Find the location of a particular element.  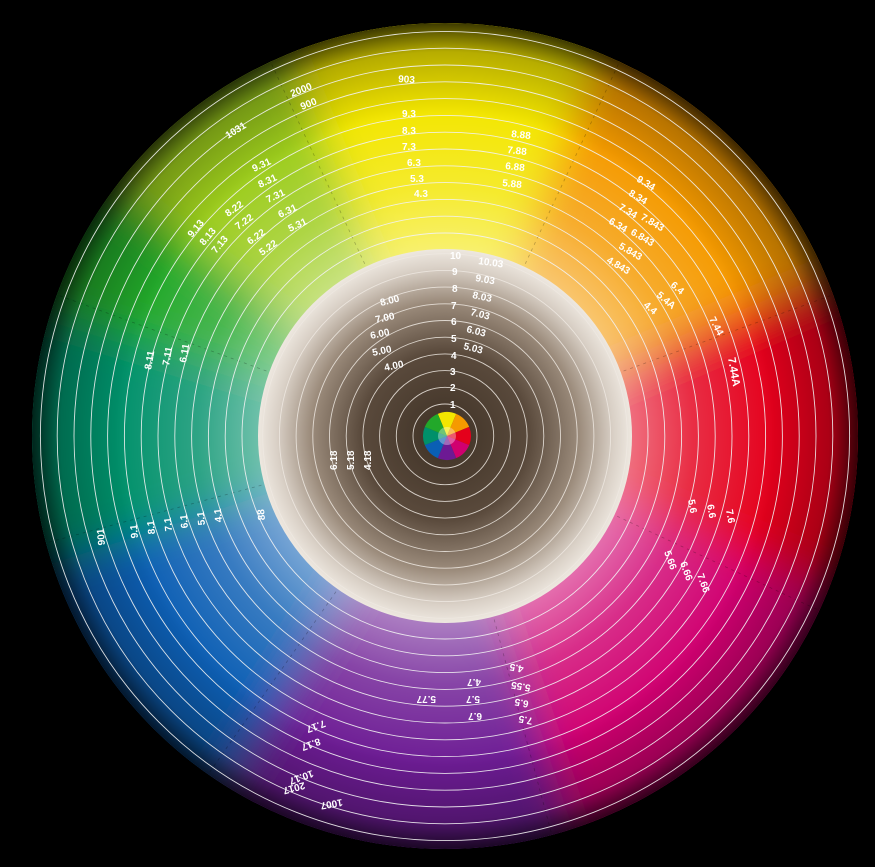

center-mini-wheel is located at coordinates (447, 436).